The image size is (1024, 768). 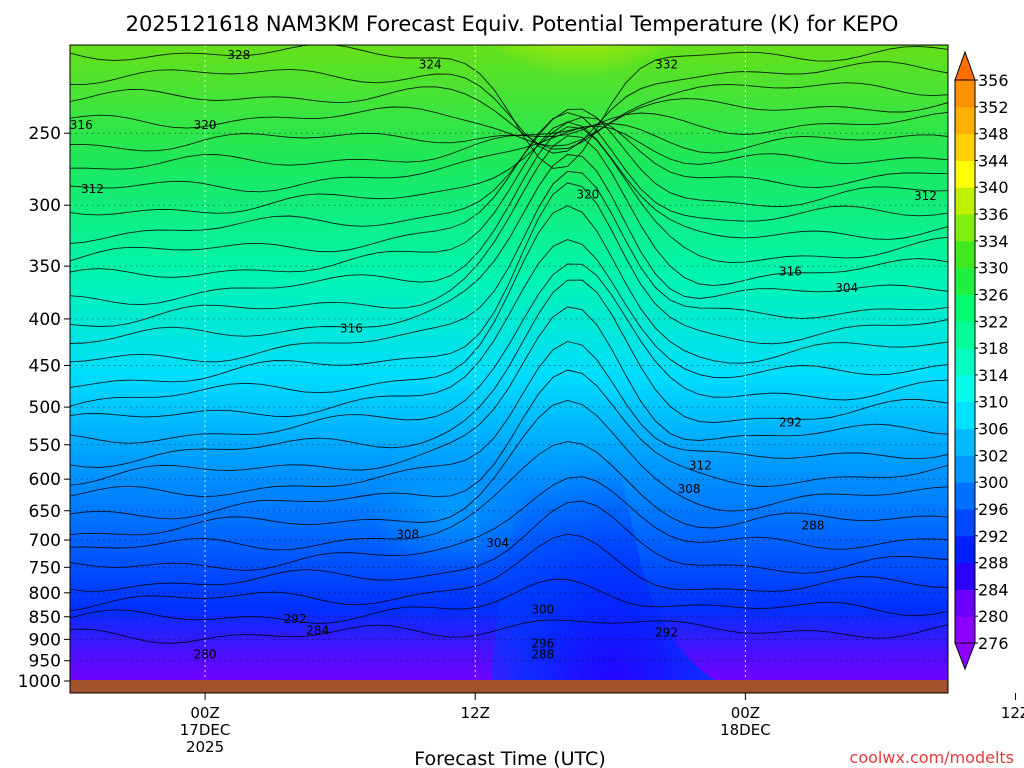 I want to click on colorbar-label: 340, so click(x=993, y=187).